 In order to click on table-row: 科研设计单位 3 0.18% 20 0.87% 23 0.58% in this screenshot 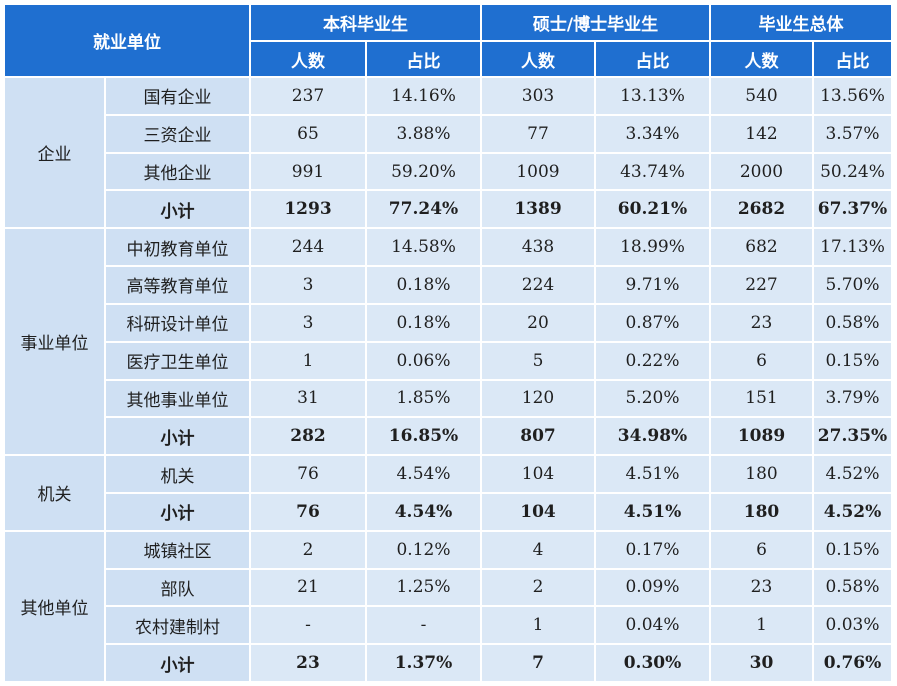, I will do `click(448, 322)`.